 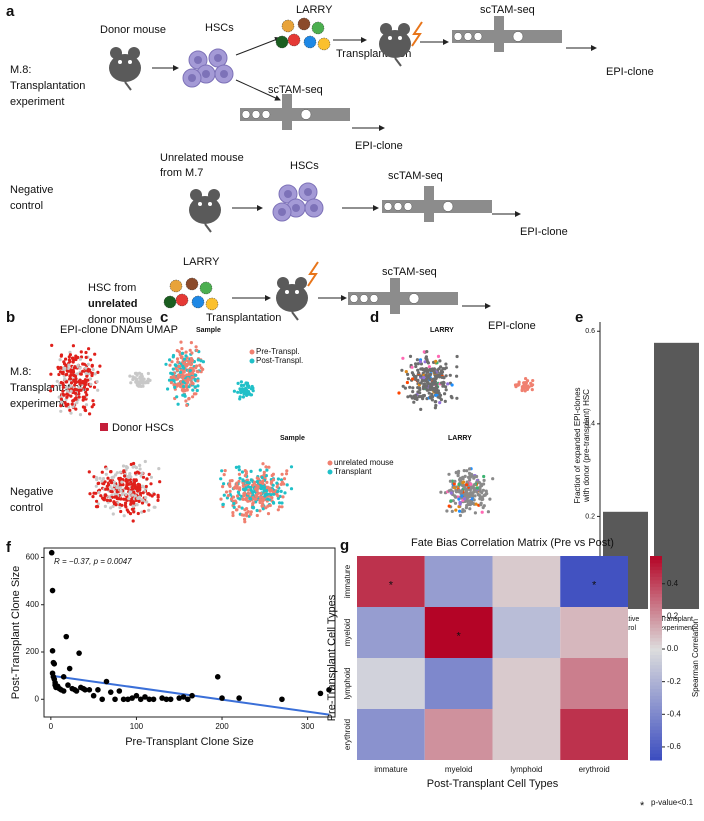 What do you see at coordinates (460, 438) in the screenshot?
I see `plot-title: LARRY` at bounding box center [460, 438].